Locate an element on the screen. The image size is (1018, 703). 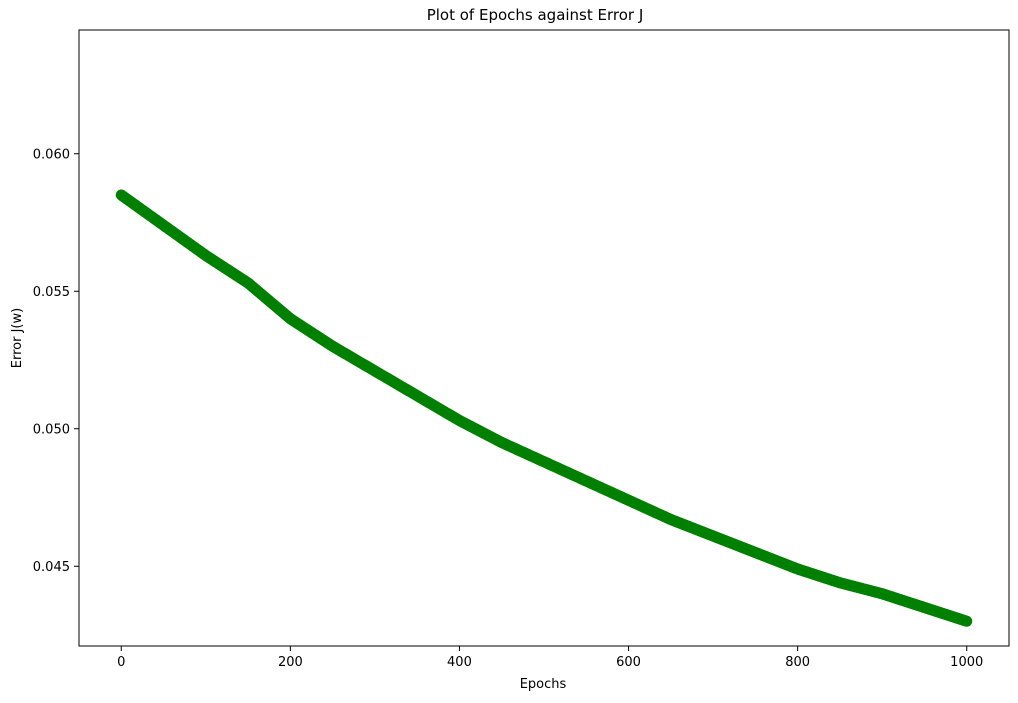
x-axis-label: Epochs is located at coordinates (543, 684).